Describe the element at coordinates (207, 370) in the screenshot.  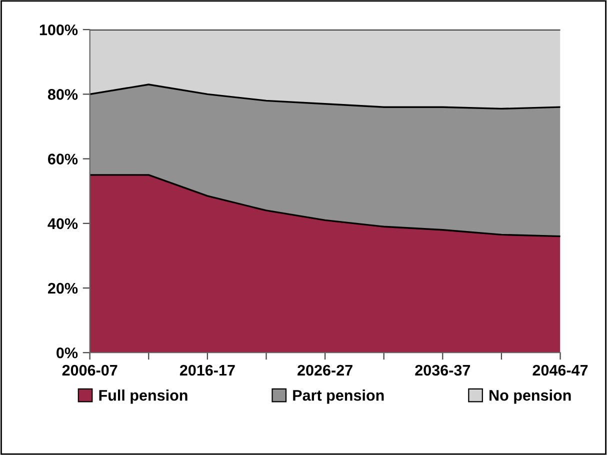
I see `x-tick-label: 2016-17` at that location.